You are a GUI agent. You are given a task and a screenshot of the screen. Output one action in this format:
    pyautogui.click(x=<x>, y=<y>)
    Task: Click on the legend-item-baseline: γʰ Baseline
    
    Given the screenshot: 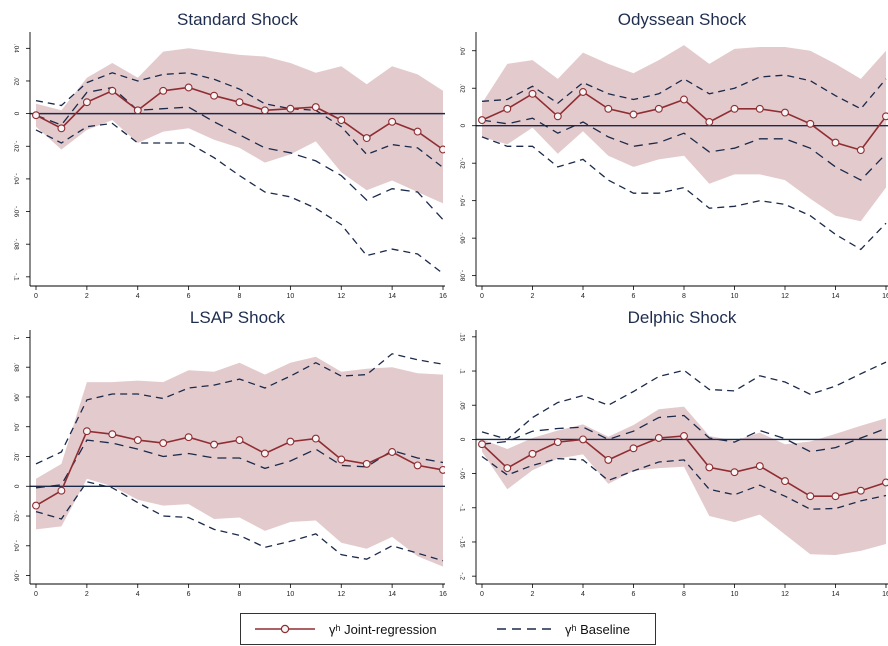 What is the action you would take?
    pyautogui.click(x=562, y=629)
    